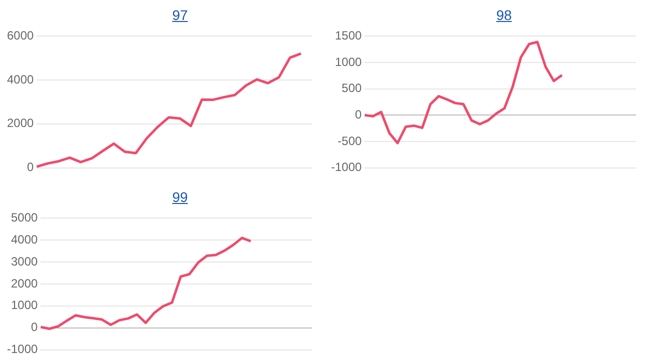 This screenshot has width=646, height=364. Describe the element at coordinates (350, 141) in the screenshot. I see `y-tick-label: -500` at that location.